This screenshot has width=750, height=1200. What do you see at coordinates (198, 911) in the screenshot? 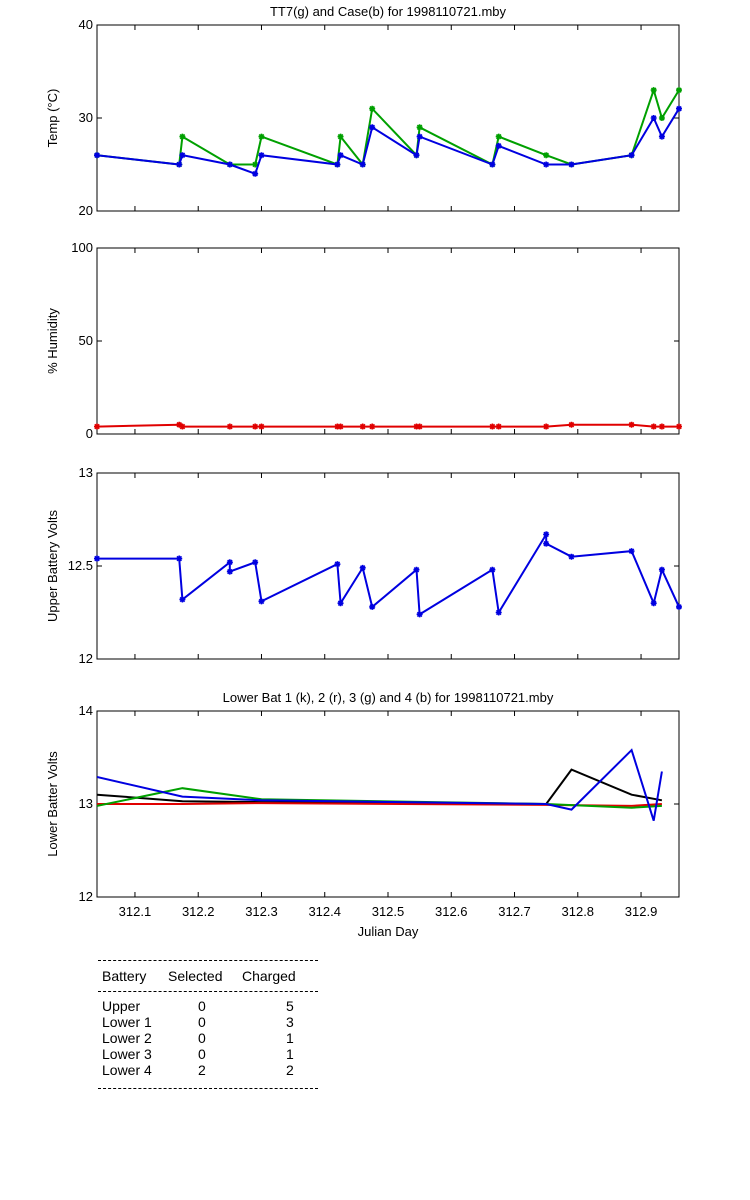
I see `x-tick-label: 312.2` at bounding box center [198, 911].